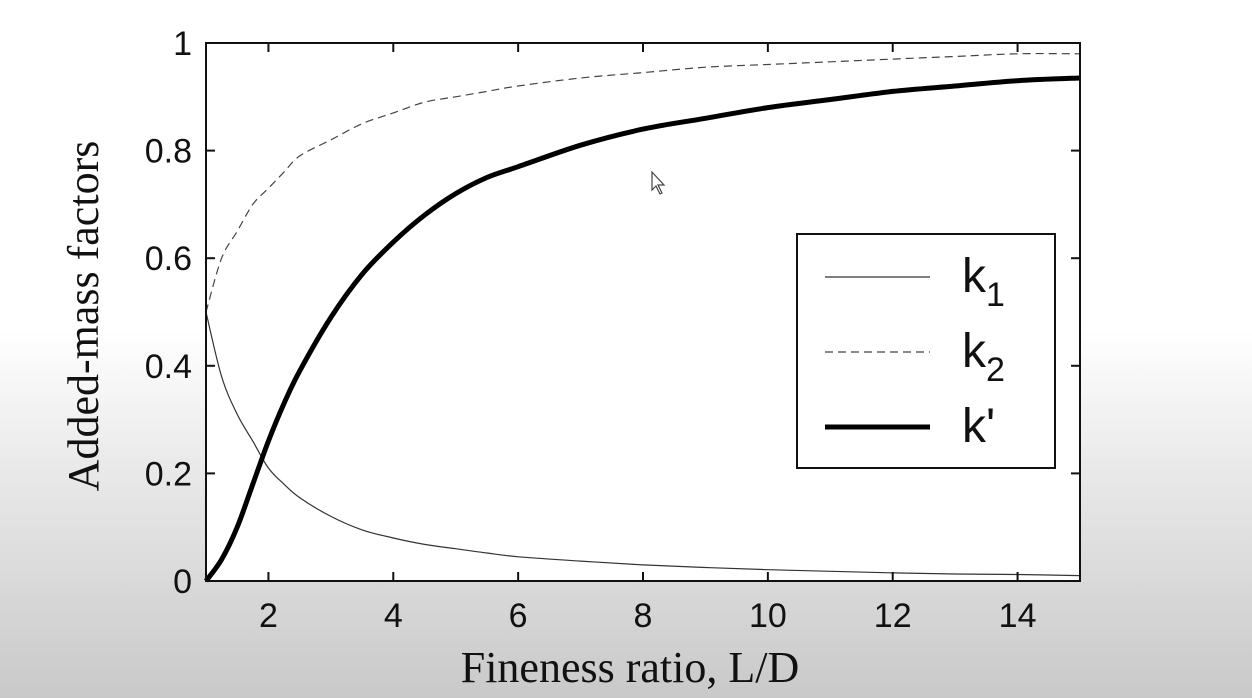 This screenshot has width=1252, height=698. What do you see at coordinates (630, 667) in the screenshot?
I see `x-axis-title: Fineness ratio, L/D` at bounding box center [630, 667].